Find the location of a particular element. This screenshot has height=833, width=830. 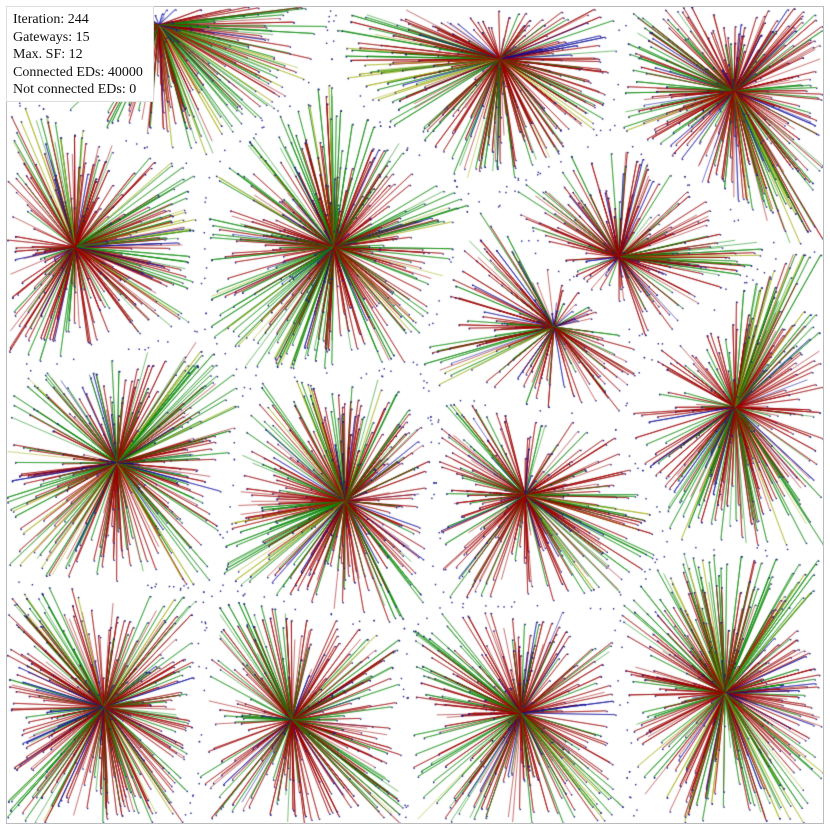

not-connected-eds-label: Not connected EDs: 0 is located at coordinates (75, 89).